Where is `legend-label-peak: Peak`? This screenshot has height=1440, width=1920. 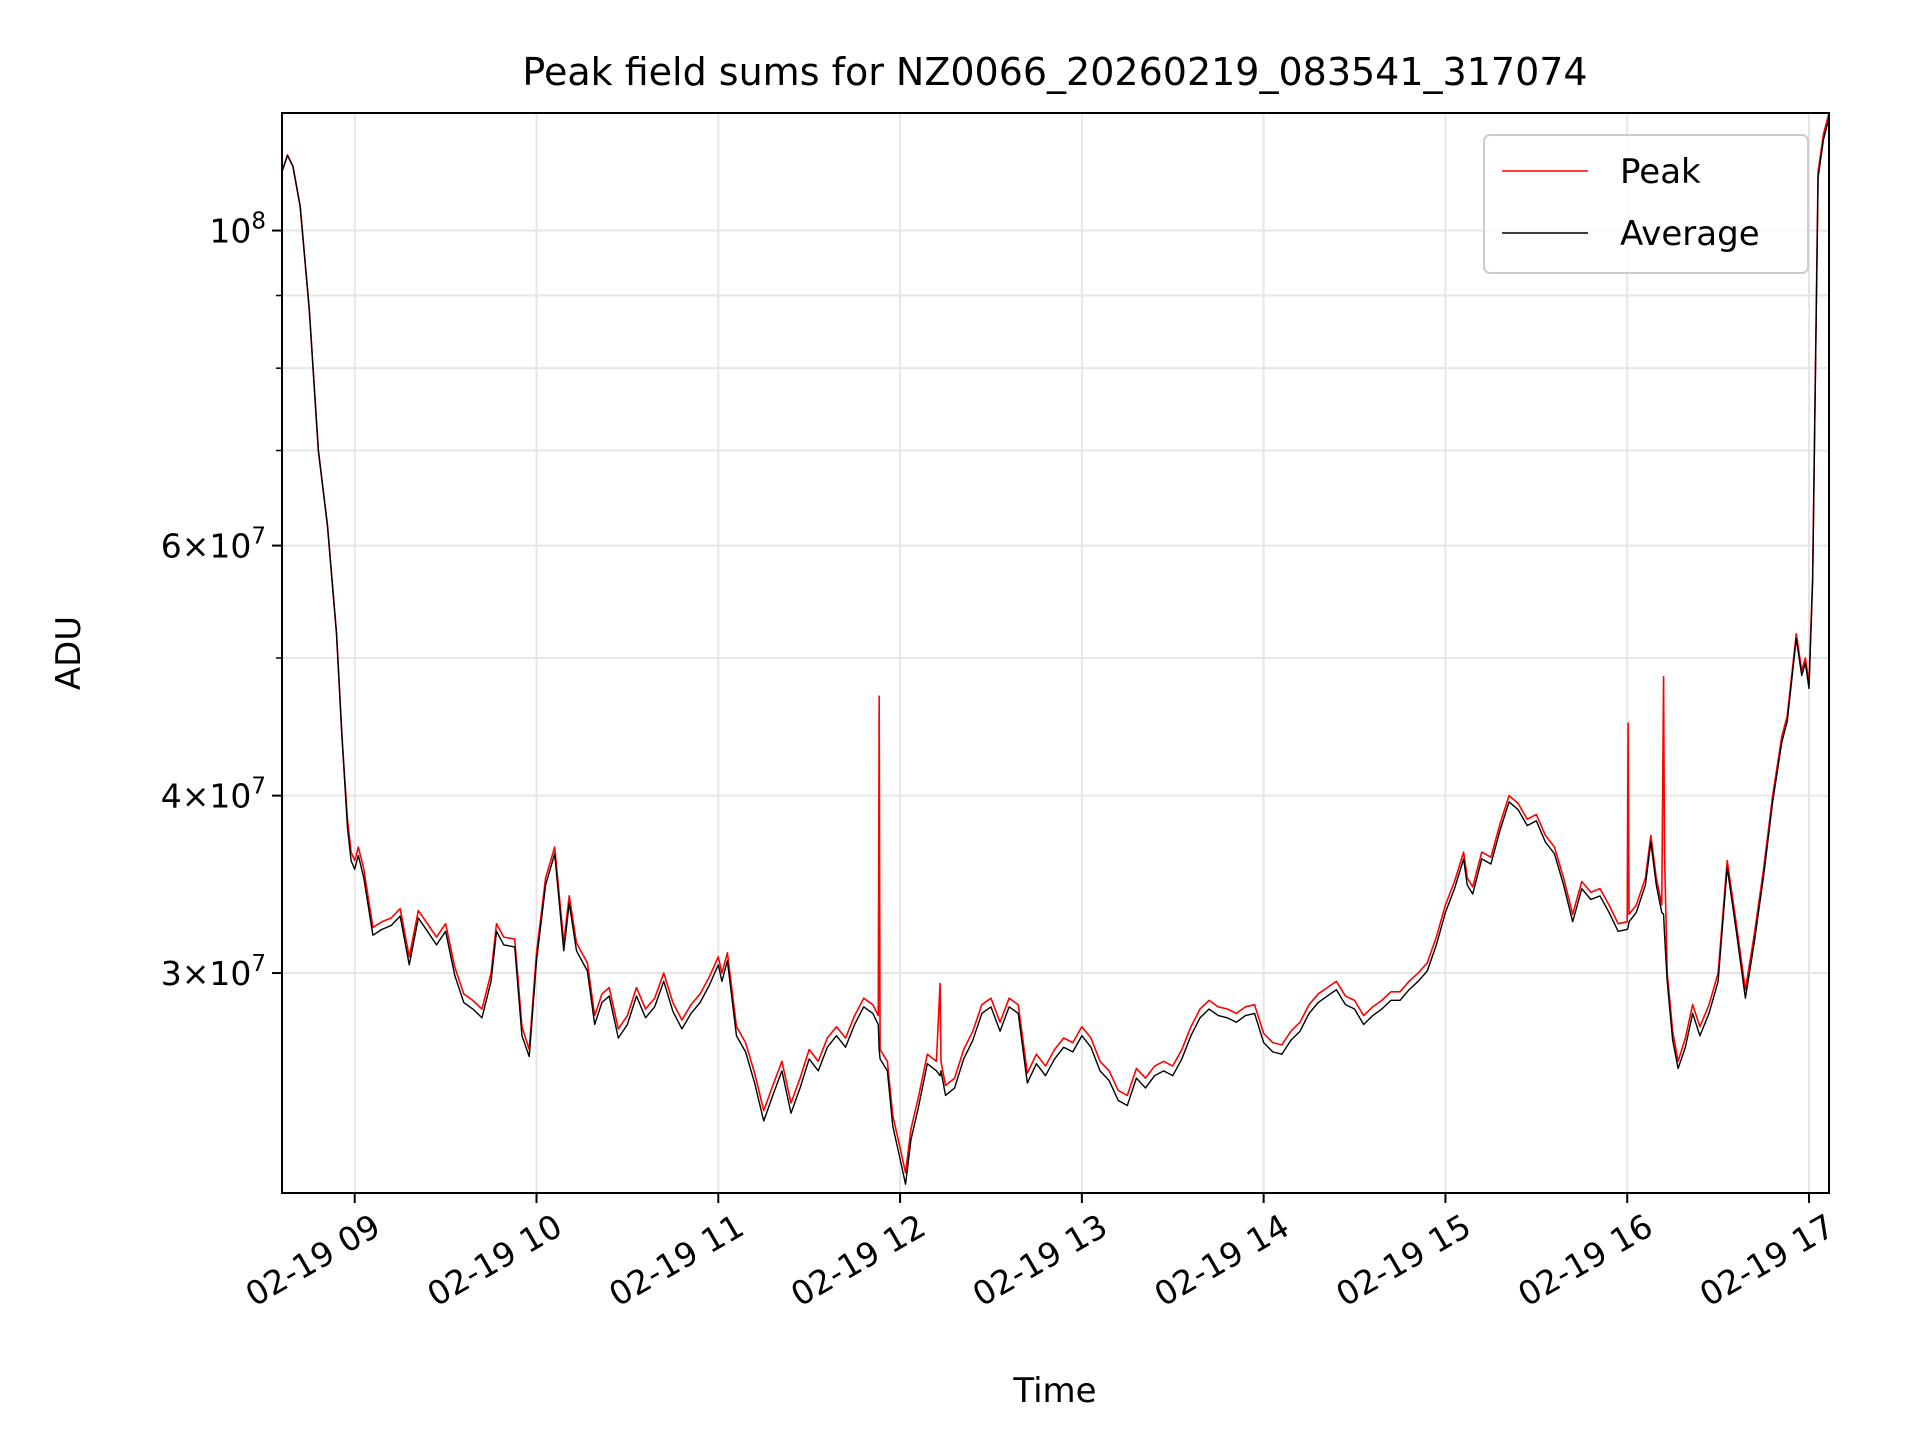
legend-label-peak: Peak is located at coordinates (1660, 172).